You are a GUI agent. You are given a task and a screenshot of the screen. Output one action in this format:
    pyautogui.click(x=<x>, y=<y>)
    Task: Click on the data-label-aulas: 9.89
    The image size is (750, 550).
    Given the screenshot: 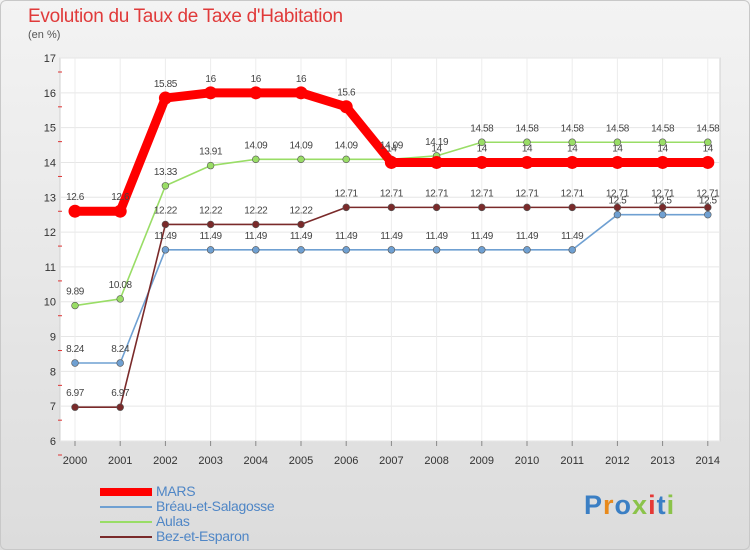 What is the action you would take?
    pyautogui.click(x=75, y=292)
    